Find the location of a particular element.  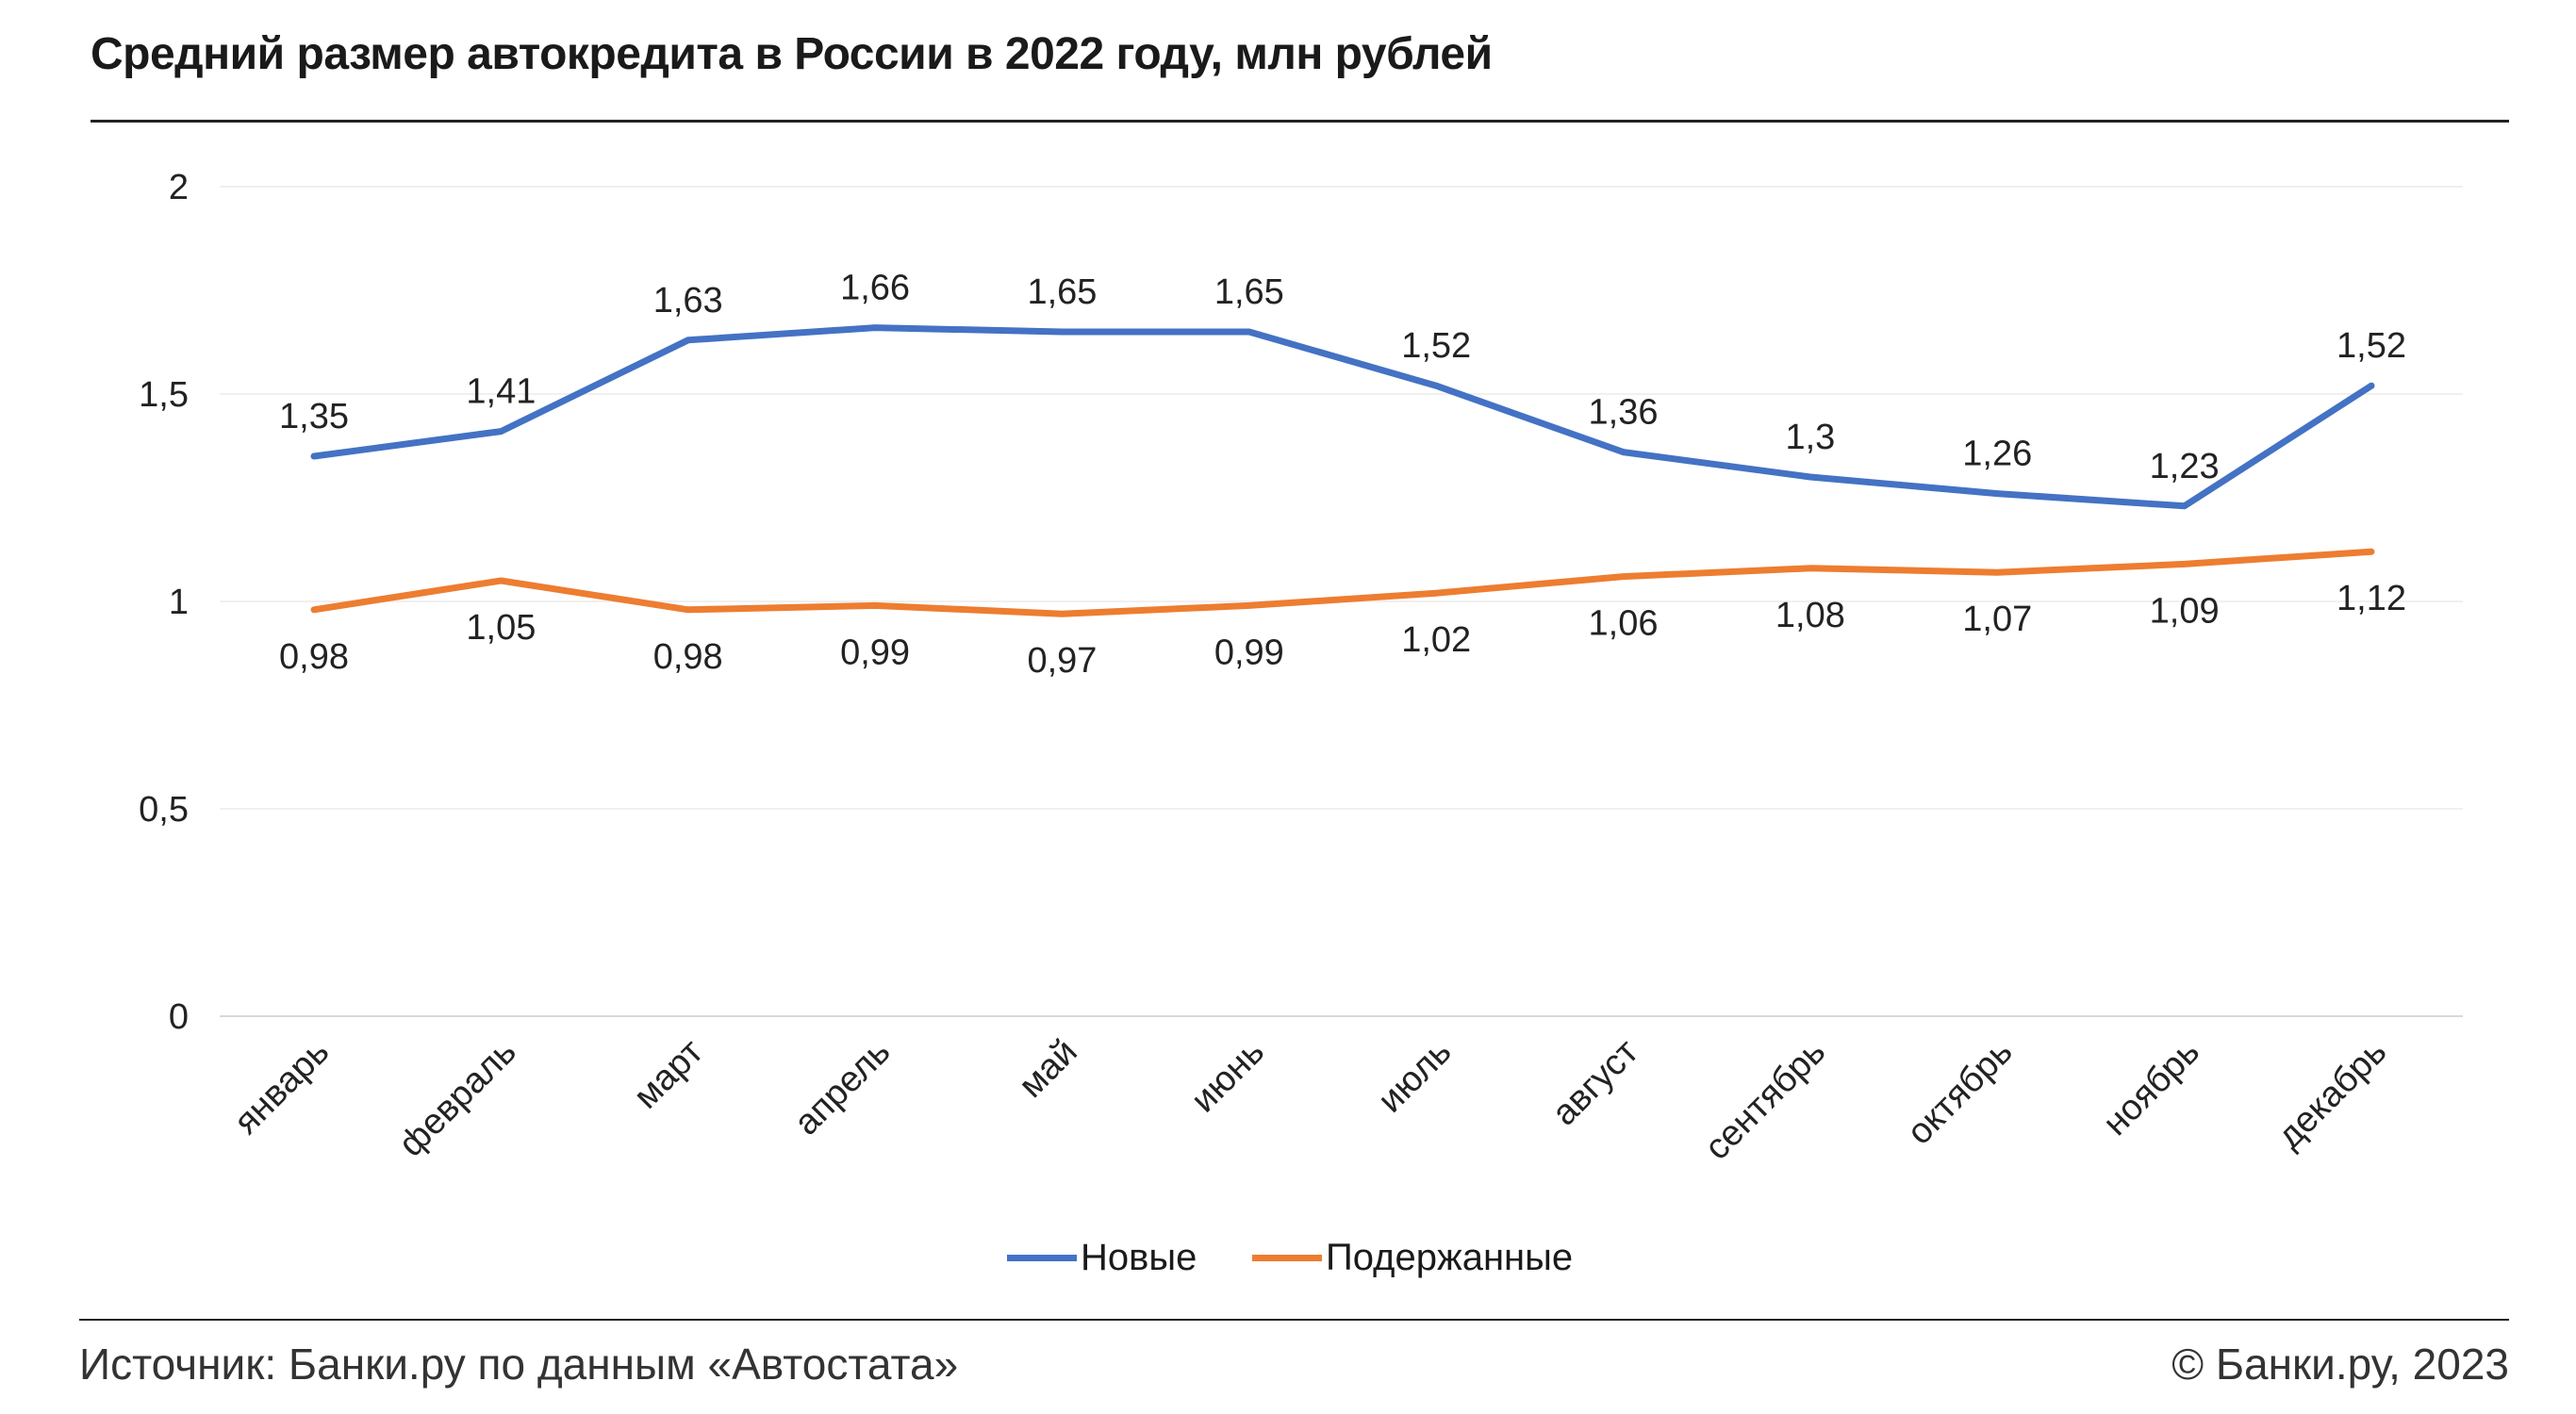

legend-label-new: Новые is located at coordinates (1139, 1257).